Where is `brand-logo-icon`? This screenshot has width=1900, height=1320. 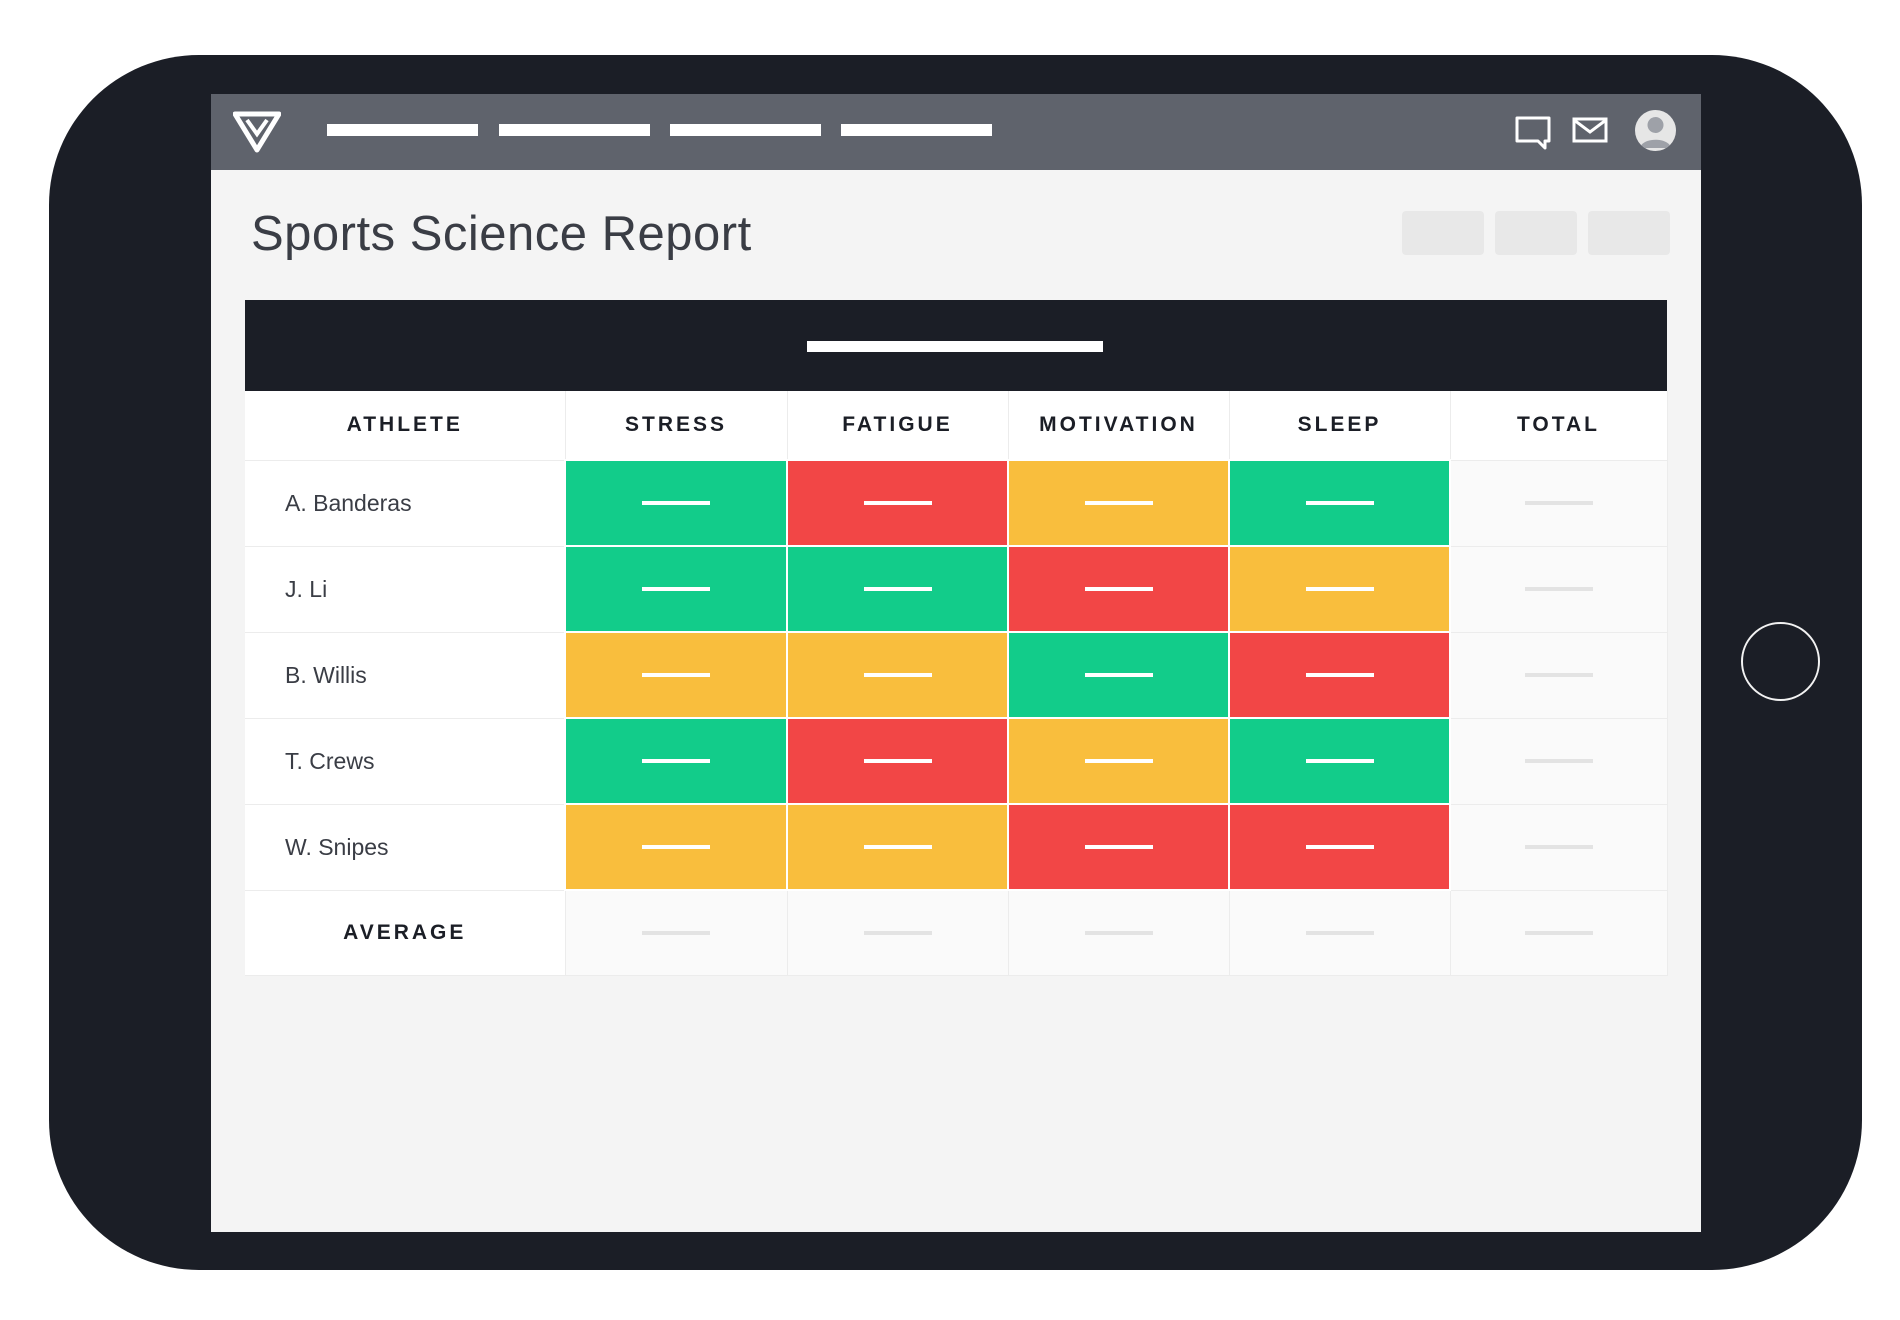
brand-logo-icon is located at coordinates (257, 132).